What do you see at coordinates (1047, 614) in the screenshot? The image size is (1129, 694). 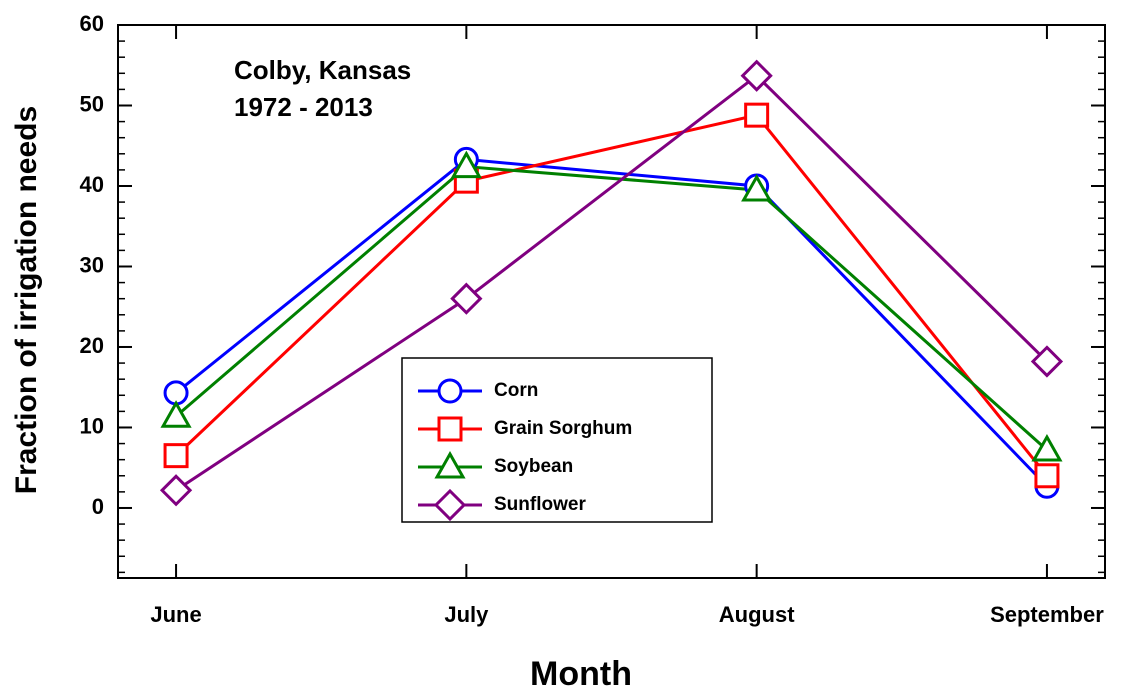 I see `x-tick-label: September` at bounding box center [1047, 614].